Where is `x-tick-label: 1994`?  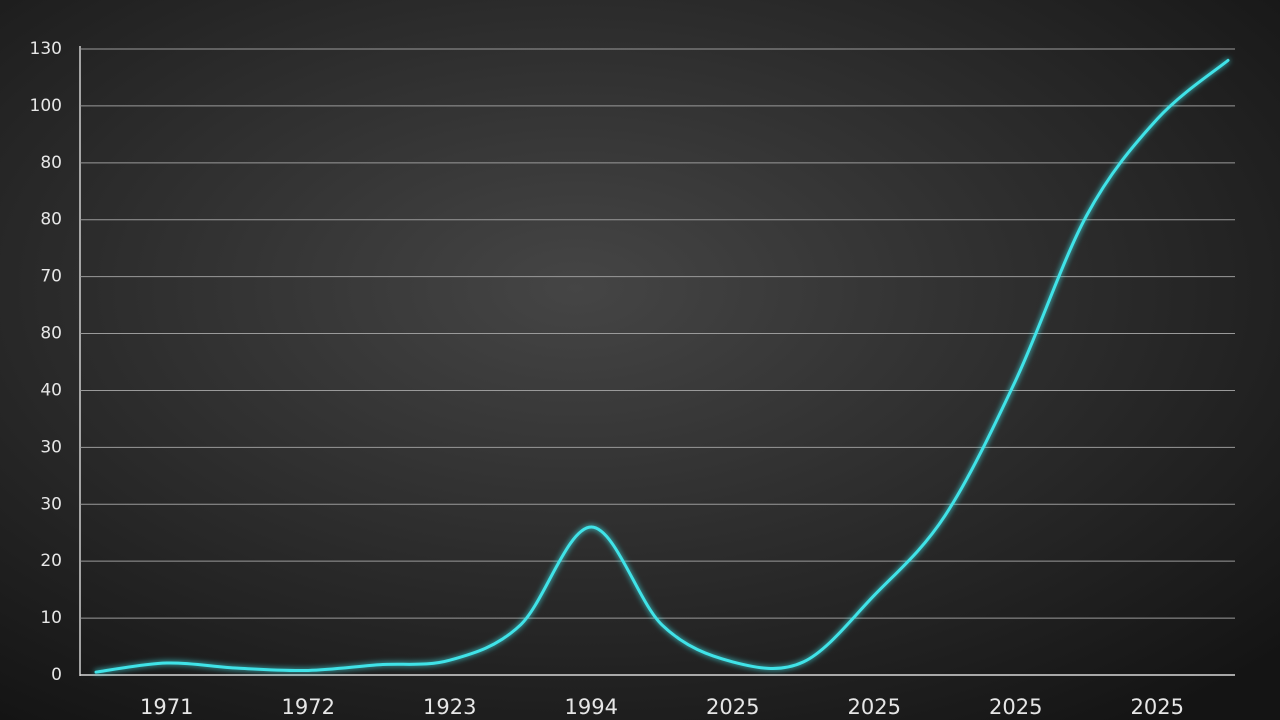 x-tick-label: 1994 is located at coordinates (591, 707).